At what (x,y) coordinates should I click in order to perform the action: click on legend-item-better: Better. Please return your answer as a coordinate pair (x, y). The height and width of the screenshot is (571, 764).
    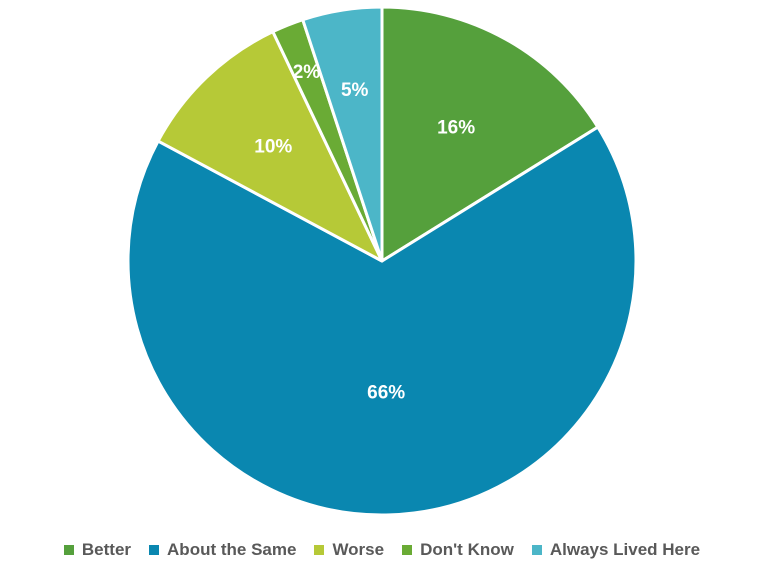
    Looking at the image, I should click on (97, 550).